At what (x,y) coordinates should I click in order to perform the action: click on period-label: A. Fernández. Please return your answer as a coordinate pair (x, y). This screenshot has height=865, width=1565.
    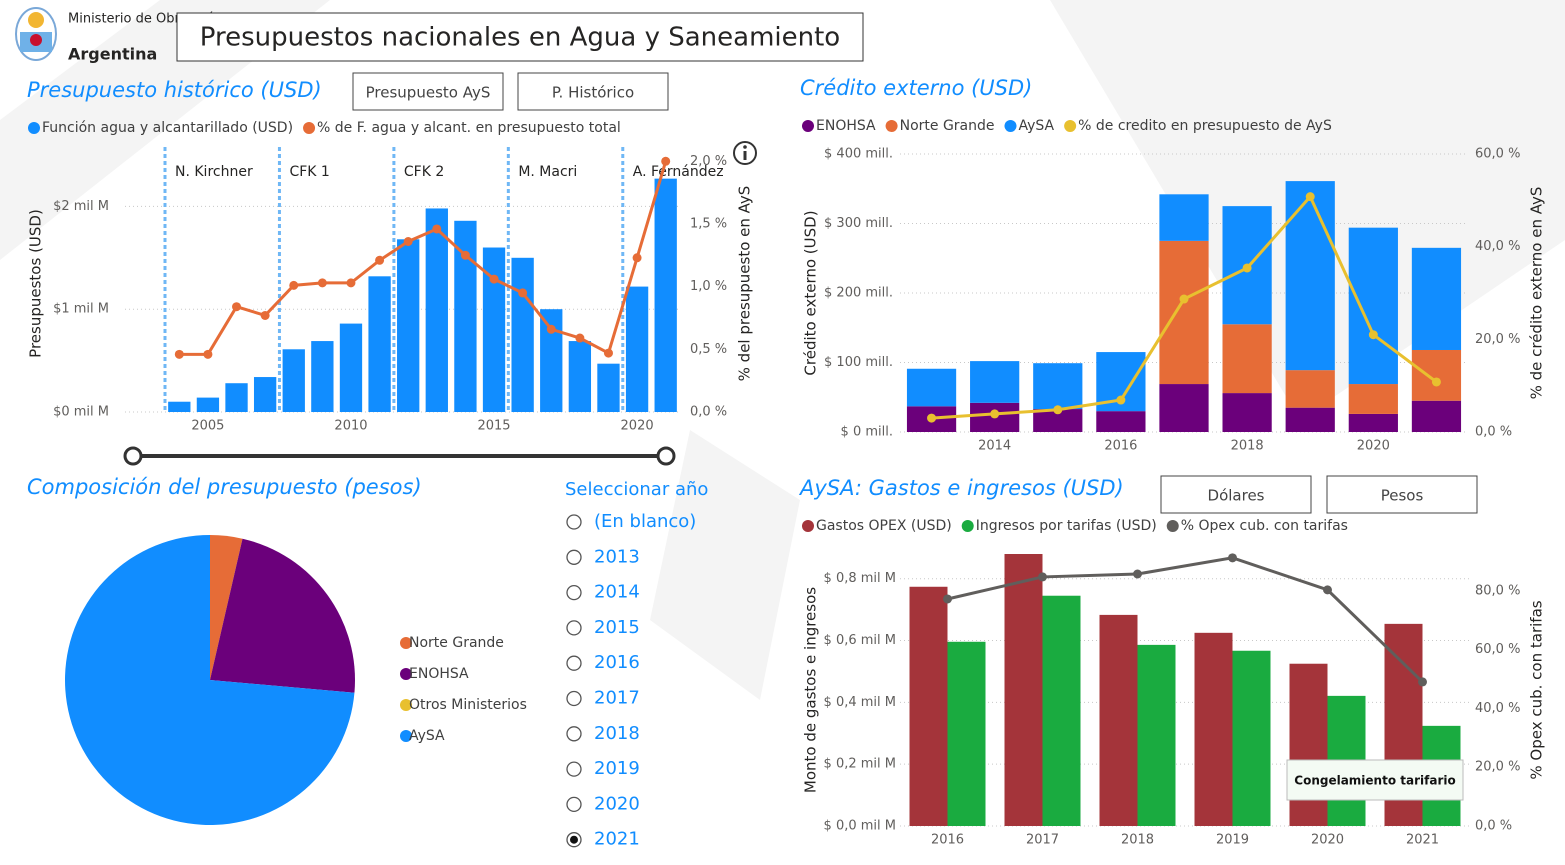
    Looking at the image, I should click on (678, 172).